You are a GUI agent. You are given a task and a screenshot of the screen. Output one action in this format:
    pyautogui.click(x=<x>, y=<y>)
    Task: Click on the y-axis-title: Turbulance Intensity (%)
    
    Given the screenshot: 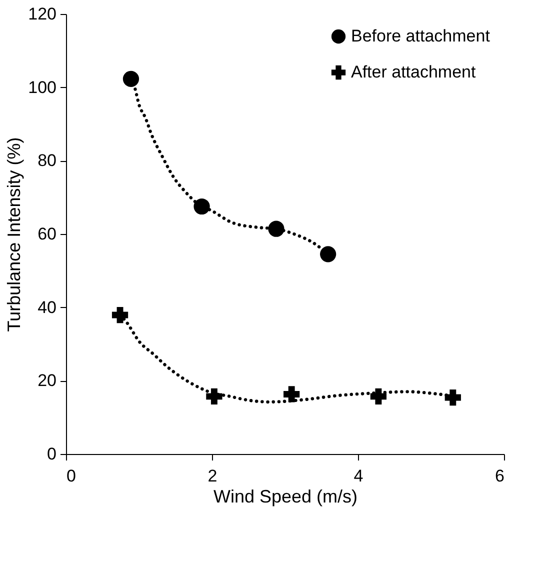 What is the action you would take?
    pyautogui.click(x=14, y=234)
    